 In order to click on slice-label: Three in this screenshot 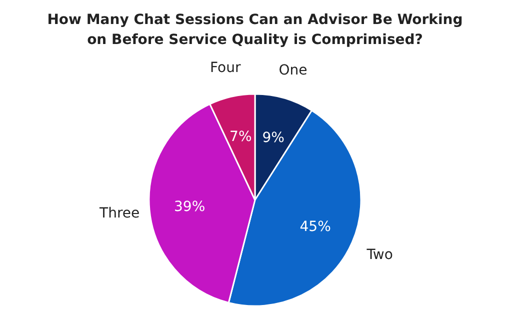, I will do `click(119, 214)`.